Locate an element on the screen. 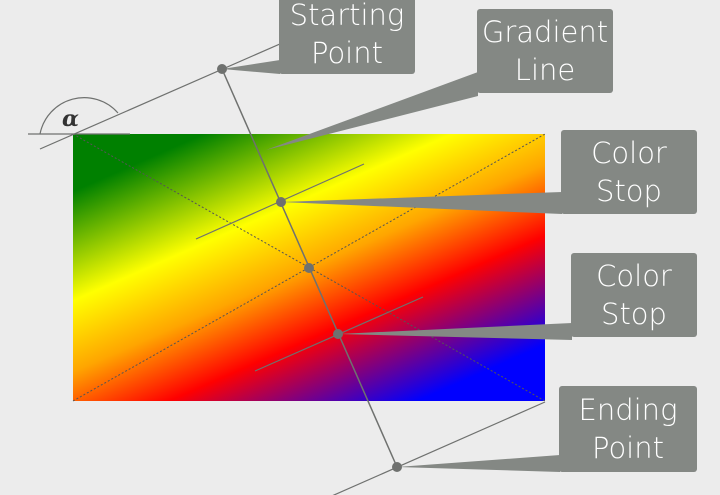 This screenshot has width=720, height=495. starting-point-callout: Starting Point is located at coordinates (347, 37).